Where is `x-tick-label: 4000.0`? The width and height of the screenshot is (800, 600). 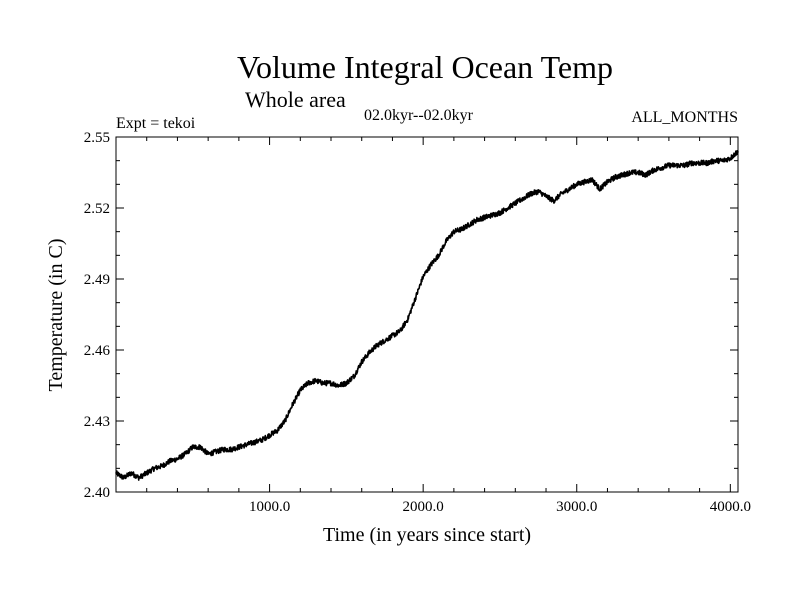
x-tick-label: 4000.0 is located at coordinates (730, 507).